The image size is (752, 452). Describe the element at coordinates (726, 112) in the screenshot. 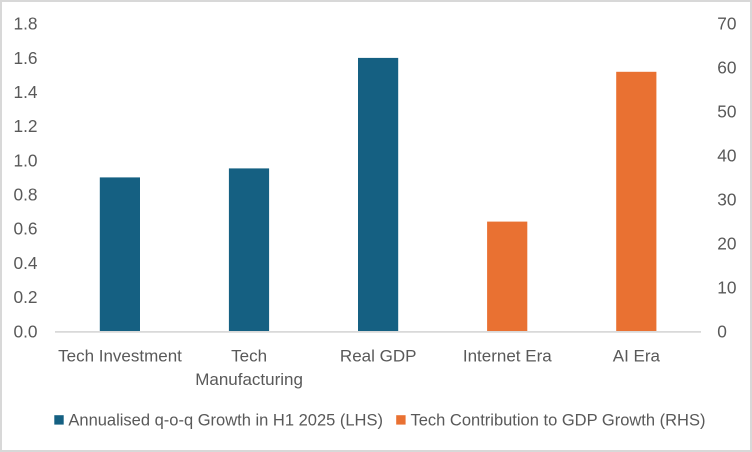

I see `svg-text: 50` at that location.